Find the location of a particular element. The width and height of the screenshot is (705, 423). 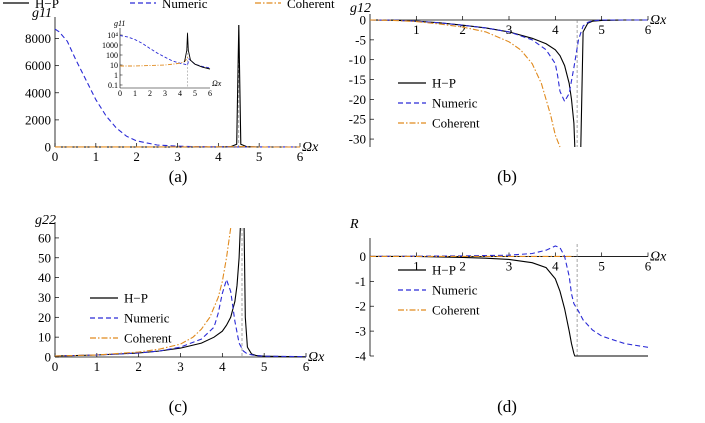

panel-d-legend: H−P Numeric Coherent is located at coordinates (439, 290).